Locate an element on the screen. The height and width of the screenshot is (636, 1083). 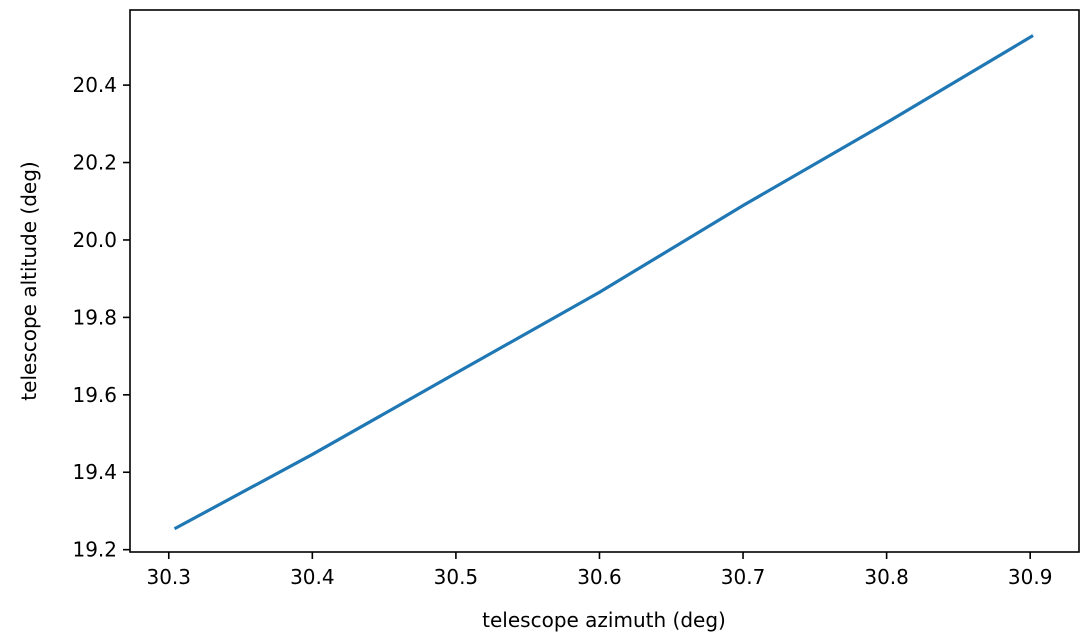
y-tick-label: 20.4 is located at coordinates (94, 85).